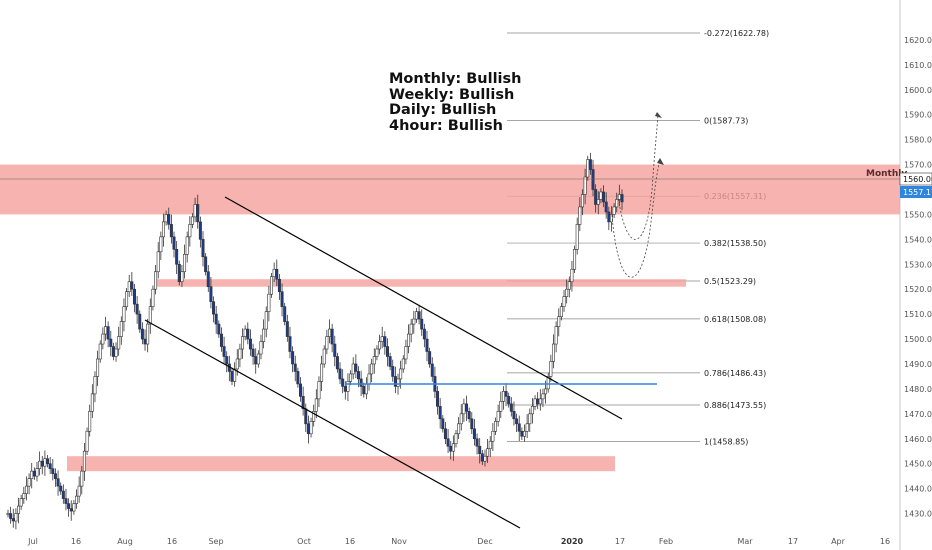 The image size is (932, 550). Describe the element at coordinates (215, 541) in the screenshot. I see `time-tick-4: Sep` at that location.